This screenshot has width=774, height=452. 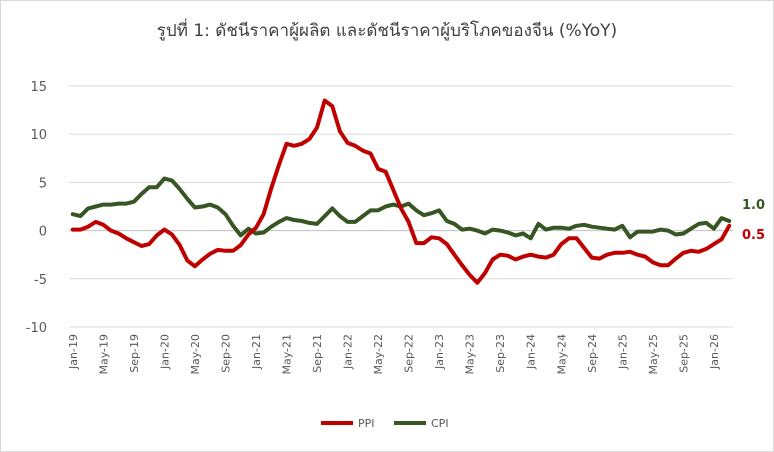 What do you see at coordinates (43, 232) in the screenshot?
I see `y-tick-label: 0` at bounding box center [43, 232].